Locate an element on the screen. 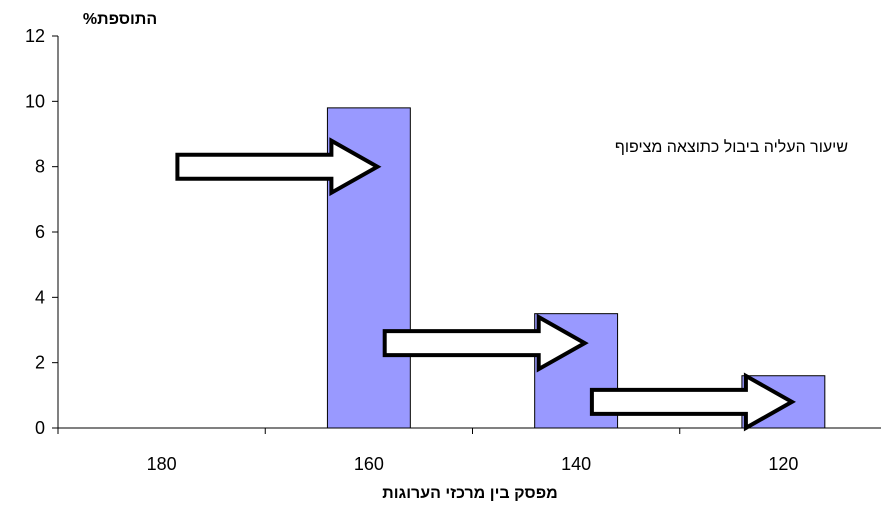  chart-annotation: שיעור העליה ביבול כתוצאה מציפוף is located at coordinates (731, 147).